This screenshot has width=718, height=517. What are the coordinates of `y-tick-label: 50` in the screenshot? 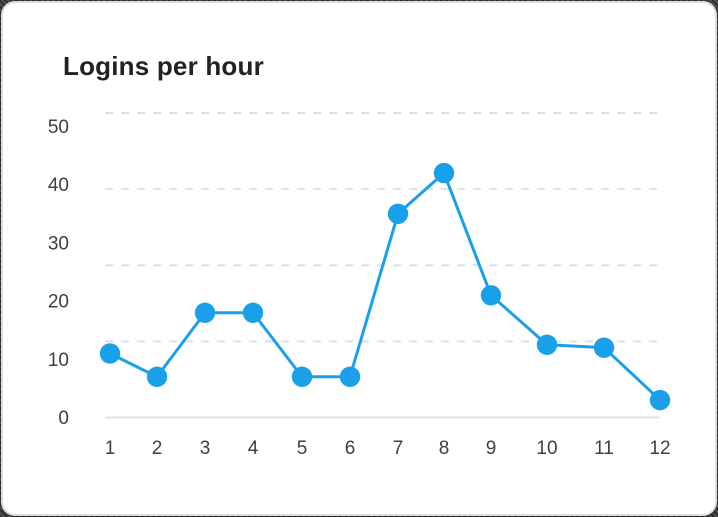 It's located at (58, 127).